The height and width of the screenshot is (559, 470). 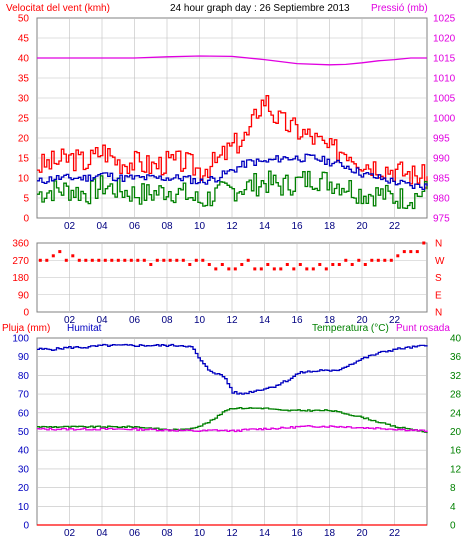 I want to click on y-tick-label: 4, so click(x=453, y=507).